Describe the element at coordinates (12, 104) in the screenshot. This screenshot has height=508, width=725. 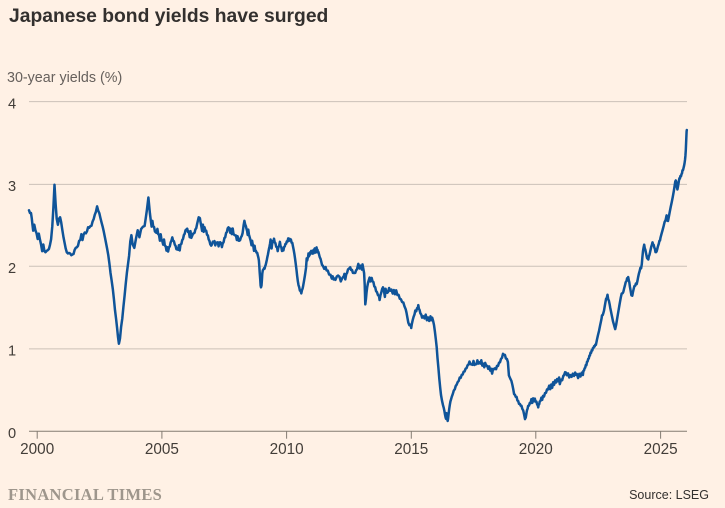
I see `svg-text: 4` at that location.